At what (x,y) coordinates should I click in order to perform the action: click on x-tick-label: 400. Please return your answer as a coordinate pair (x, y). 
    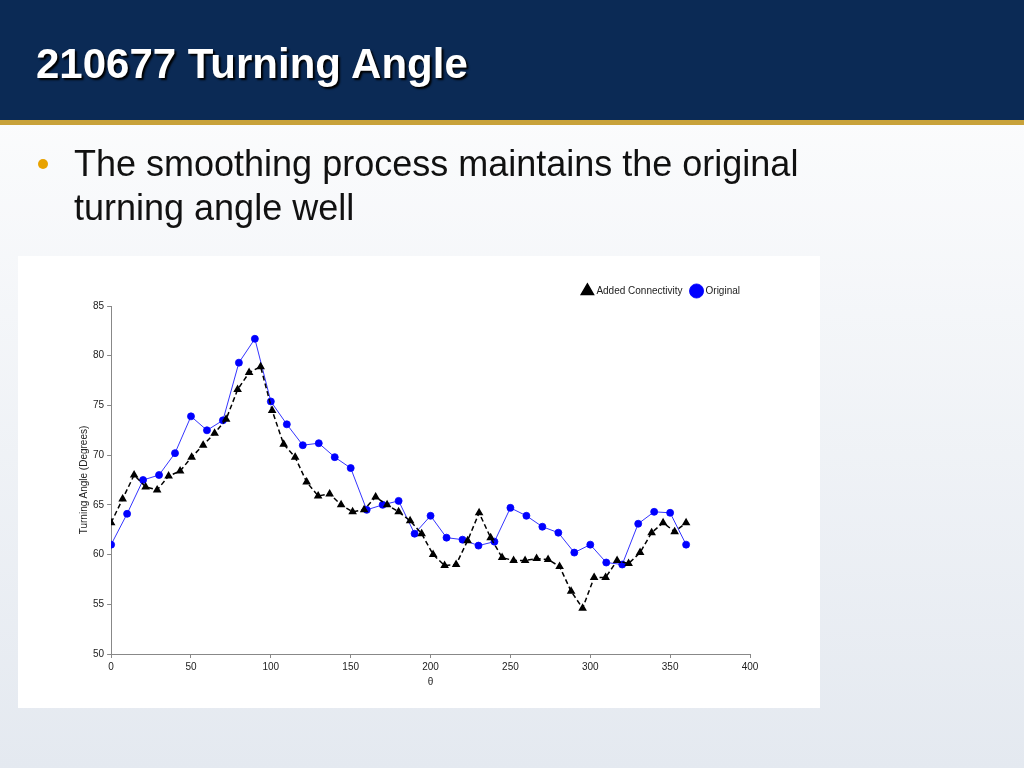
    Looking at the image, I should click on (750, 666).